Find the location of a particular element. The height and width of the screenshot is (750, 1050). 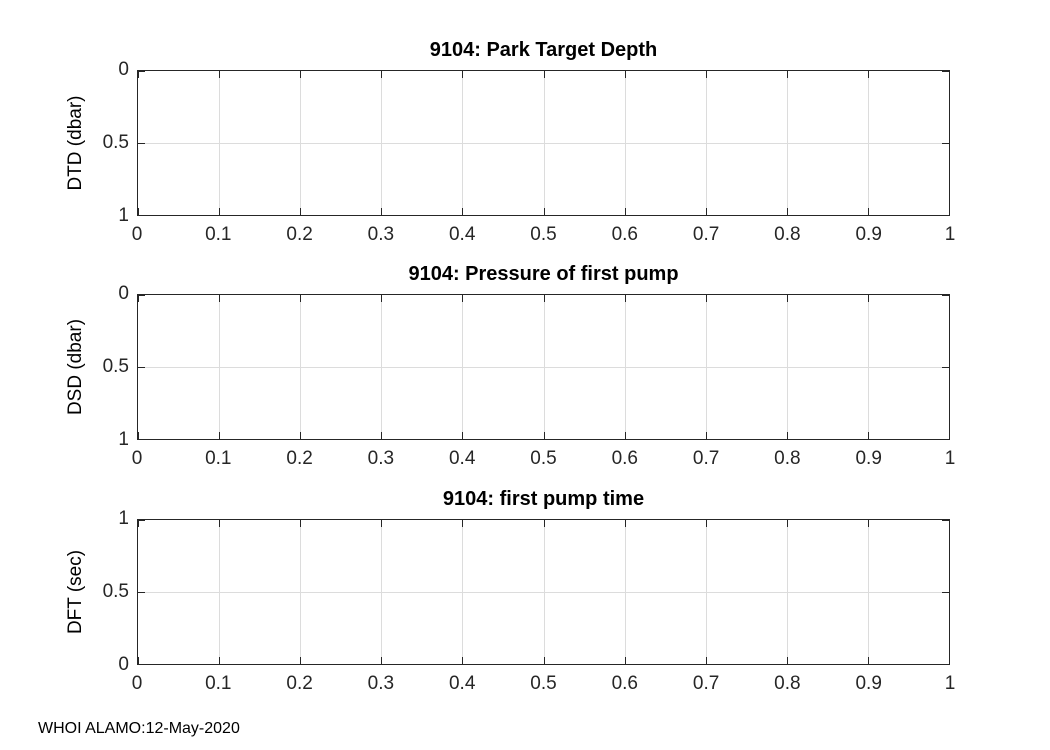

x-tick-label: 1 is located at coordinates (950, 683).